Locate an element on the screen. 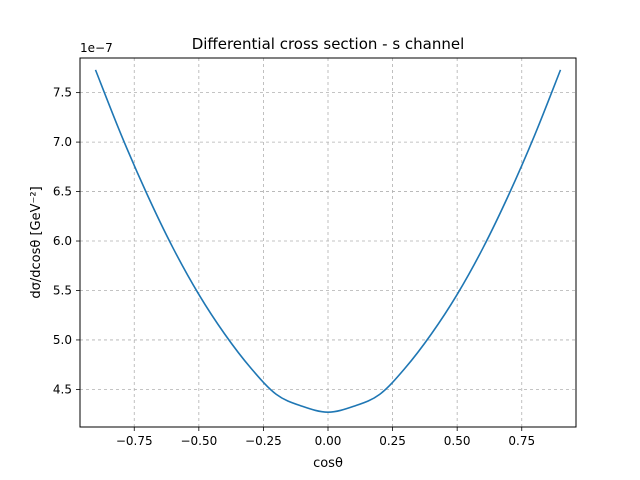 This screenshot has height=480, width=640. chart-title: Differential cross section - s channel is located at coordinates (328, 44).